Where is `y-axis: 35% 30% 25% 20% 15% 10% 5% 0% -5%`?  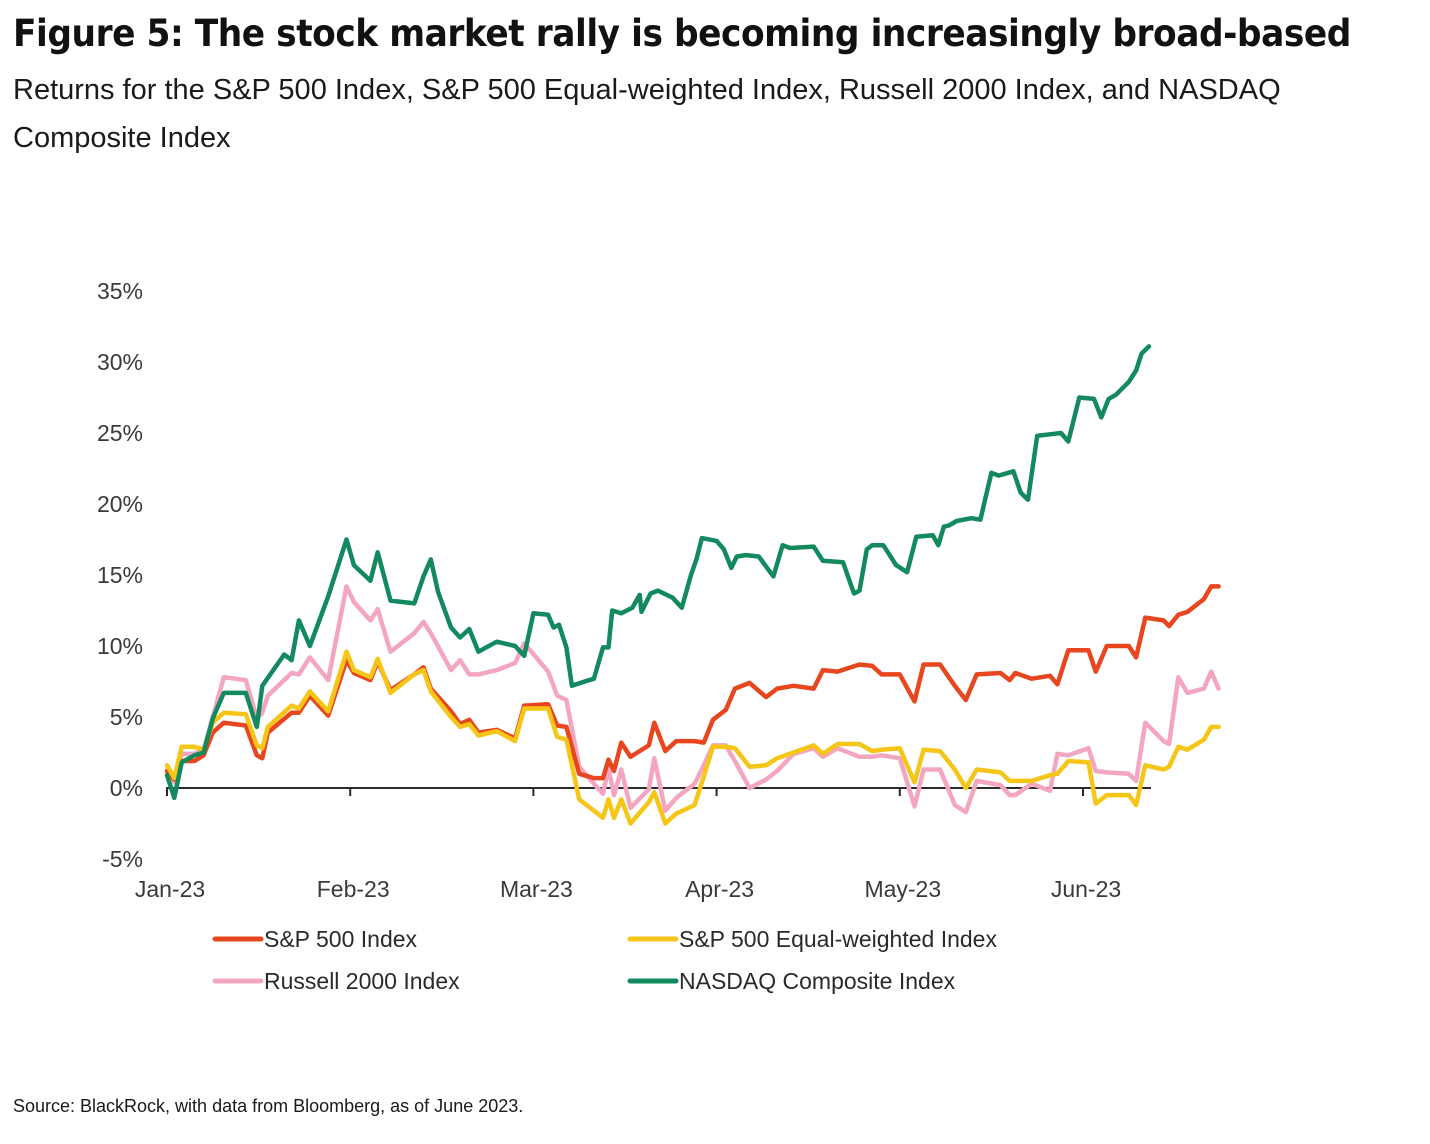
y-axis: 35% 30% 25% 20% 15% 10% 5% 0% -5% is located at coordinates (120, 575).